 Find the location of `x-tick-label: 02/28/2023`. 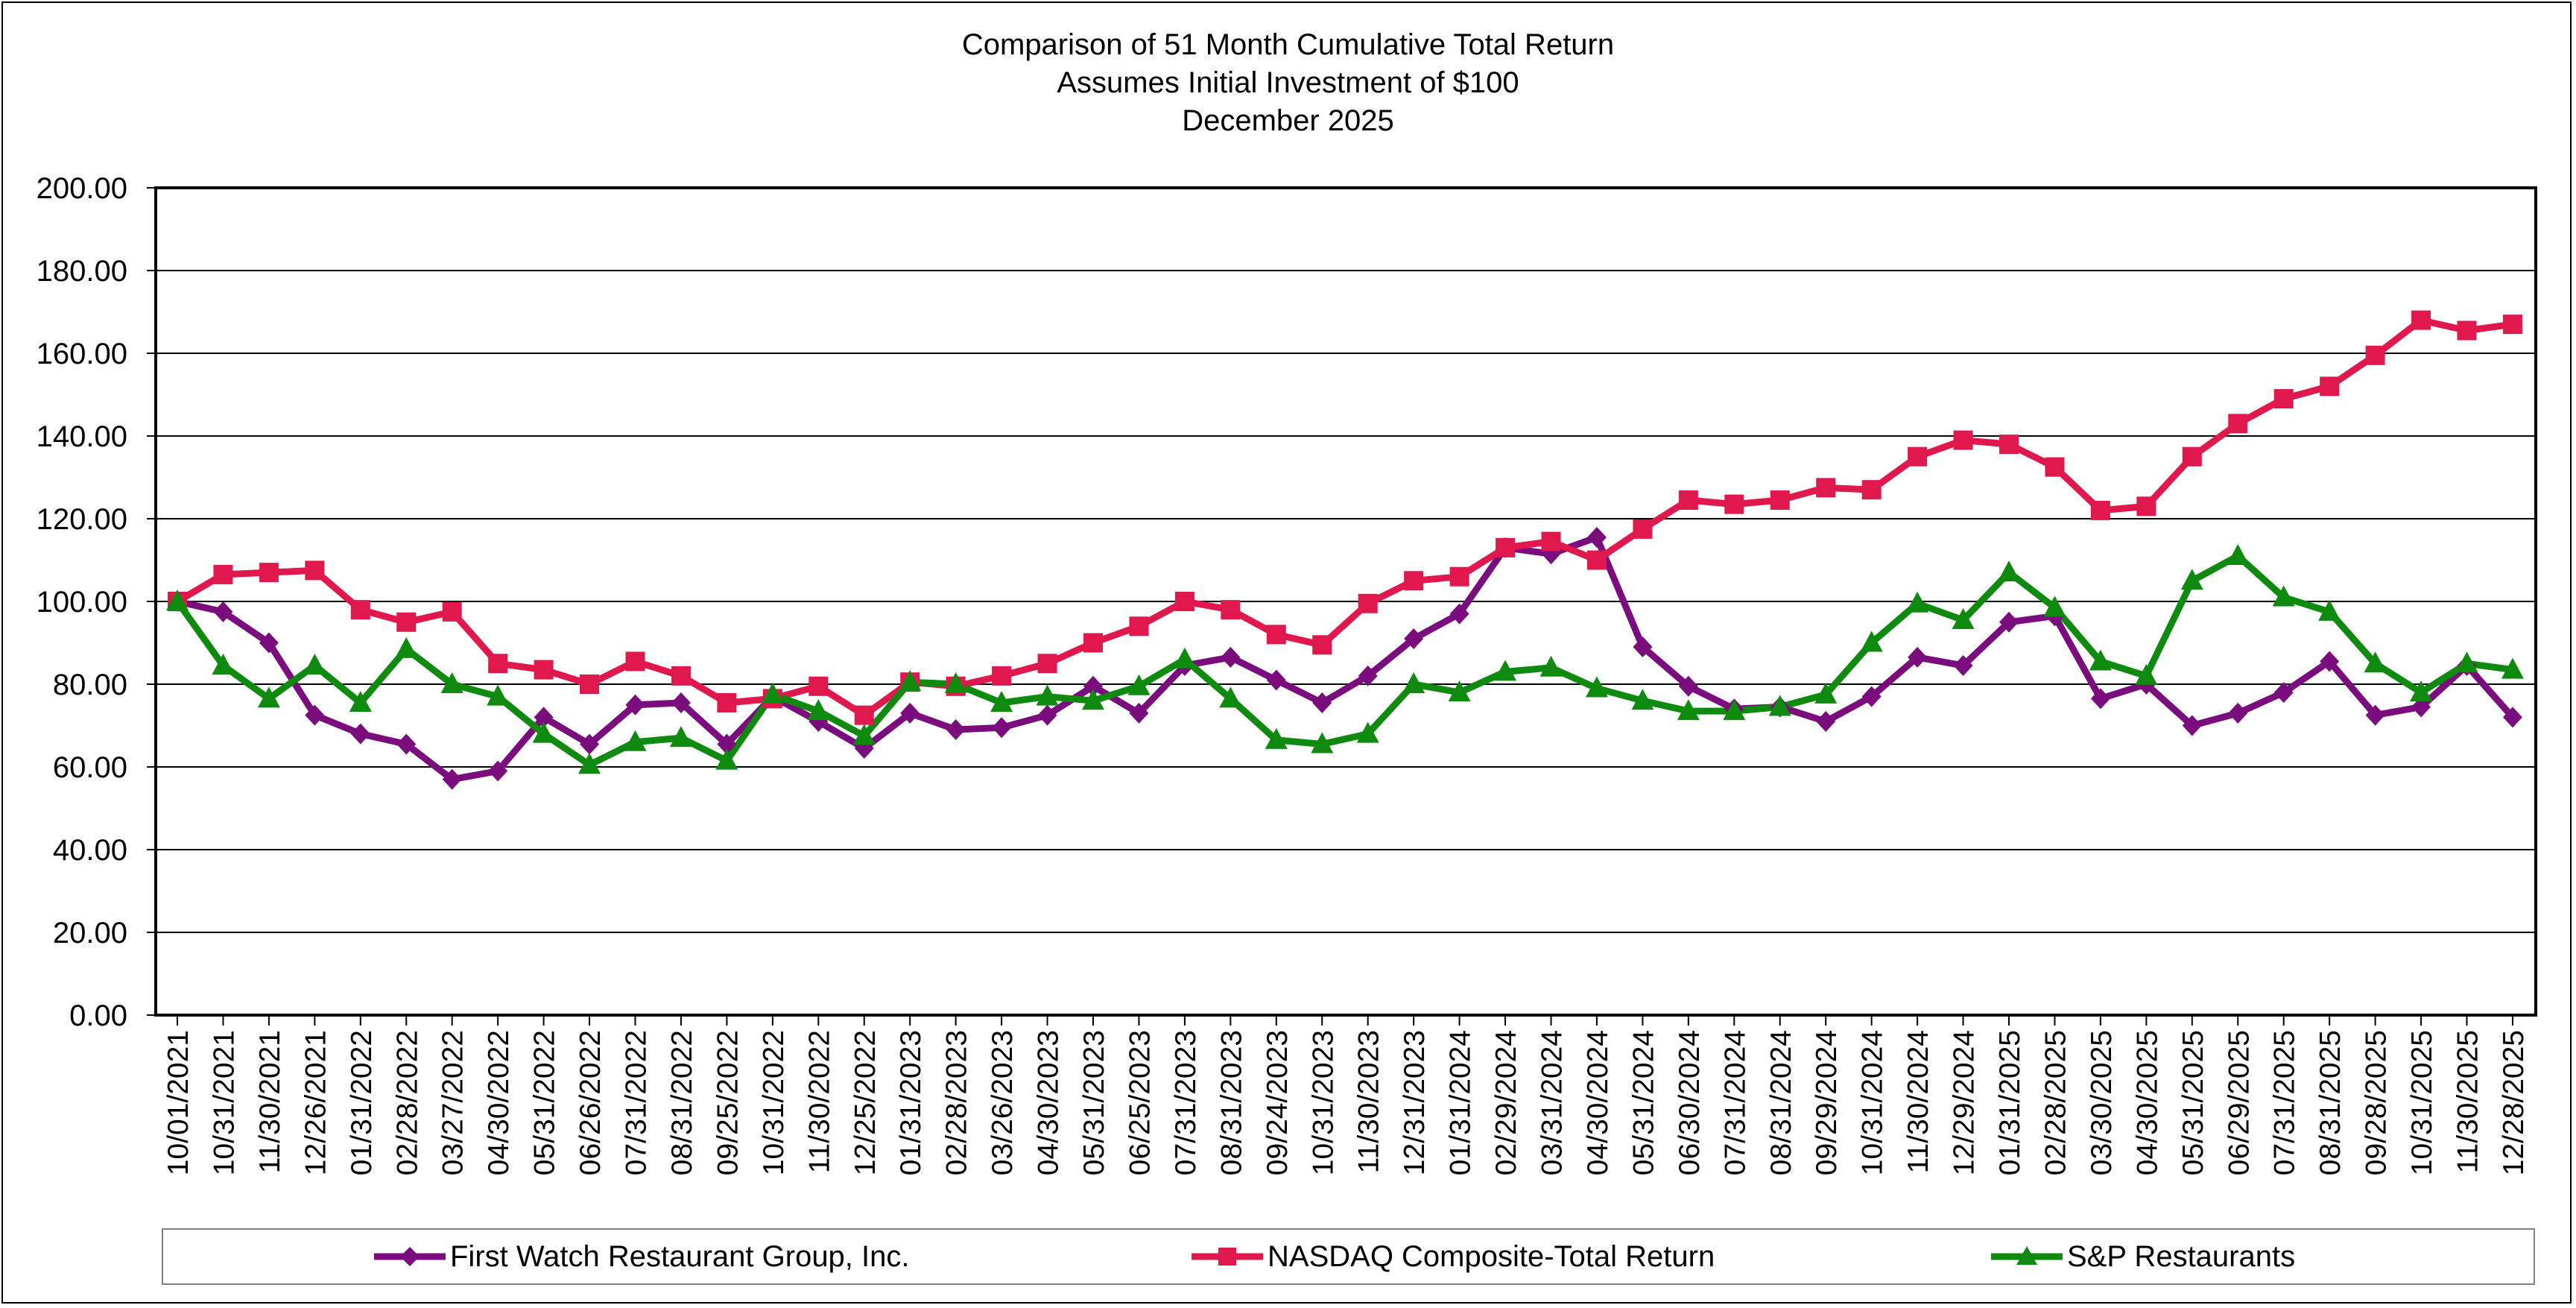

x-tick-label: 02/28/2023 is located at coordinates (957, 1102).